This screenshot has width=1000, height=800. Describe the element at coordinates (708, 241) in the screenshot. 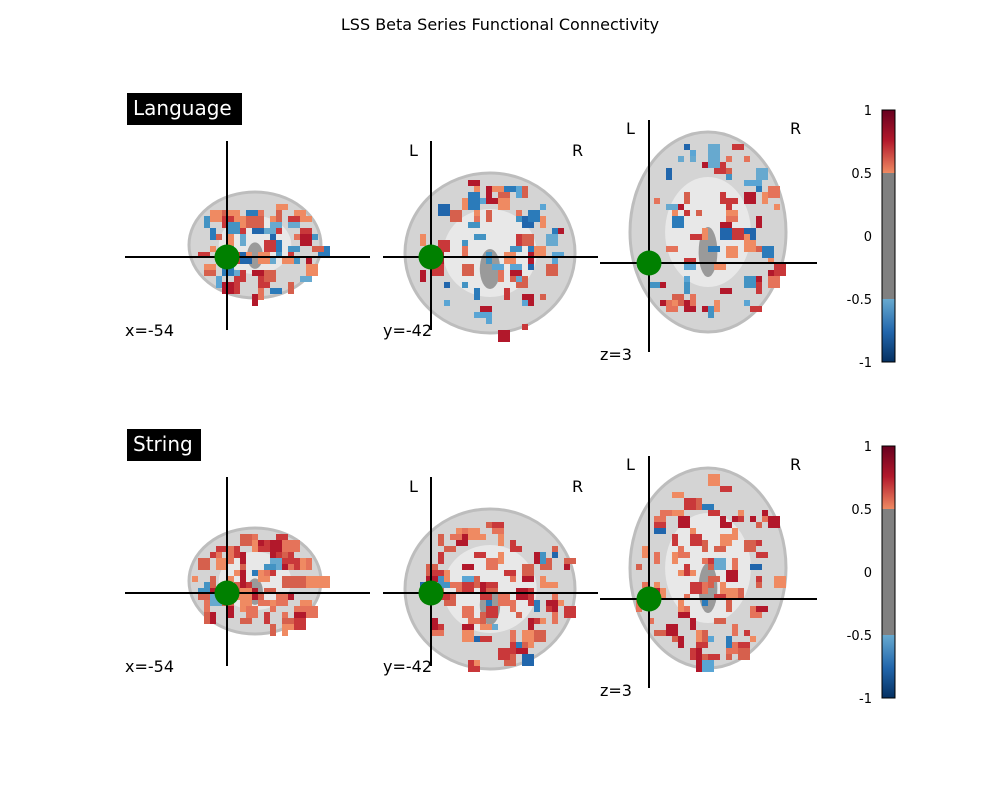

I see `cut-axial: z=3 L R` at that location.